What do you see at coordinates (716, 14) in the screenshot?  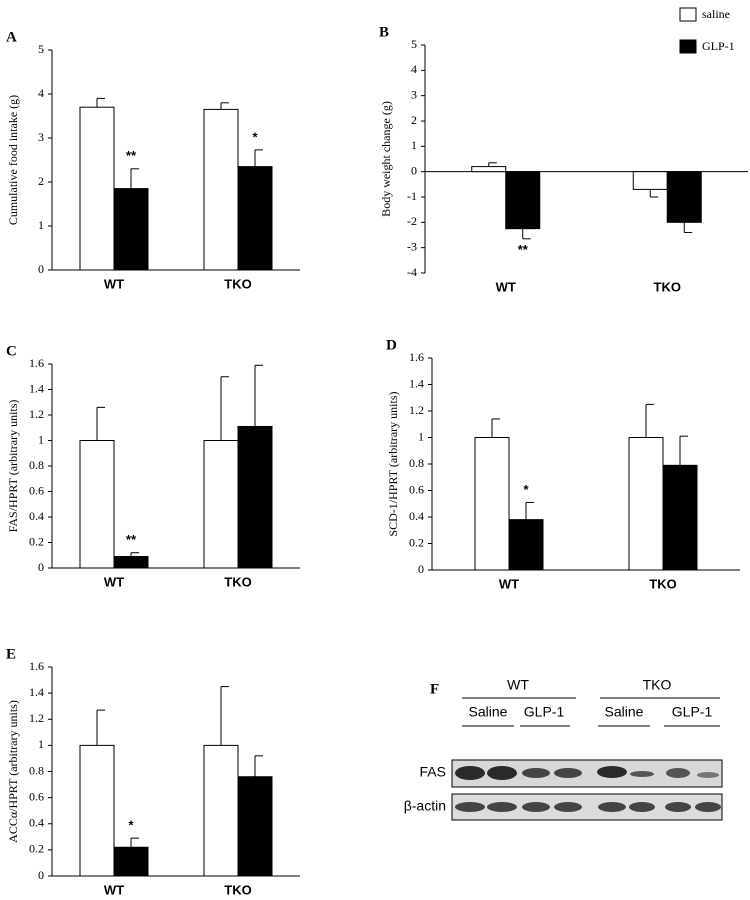 I see `legend-label: saline` at bounding box center [716, 14].